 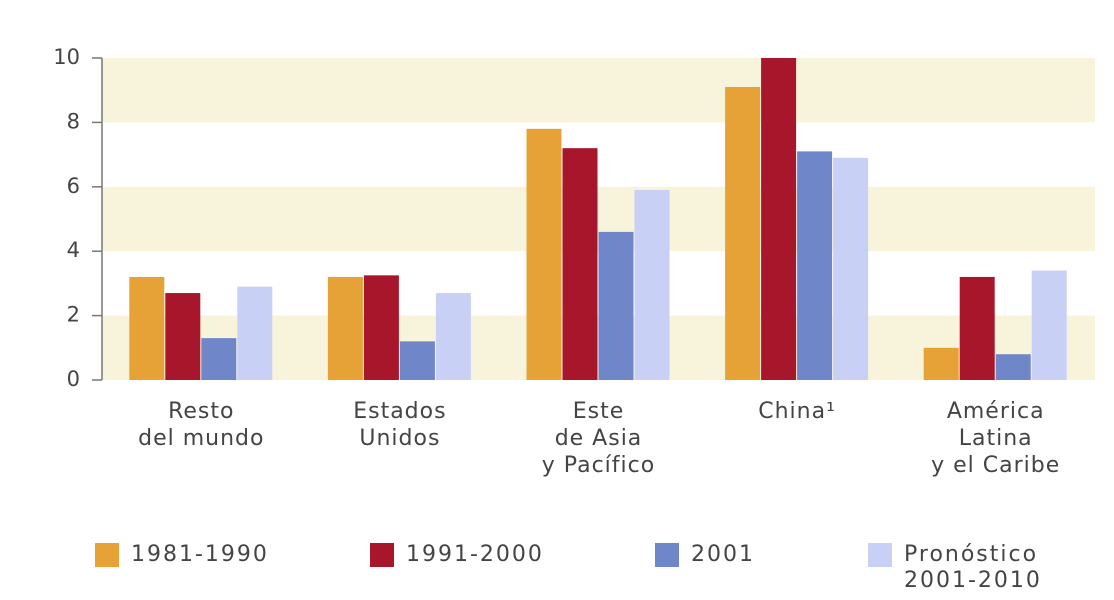 I want to click on y-tick-label: 4, so click(x=73, y=250).